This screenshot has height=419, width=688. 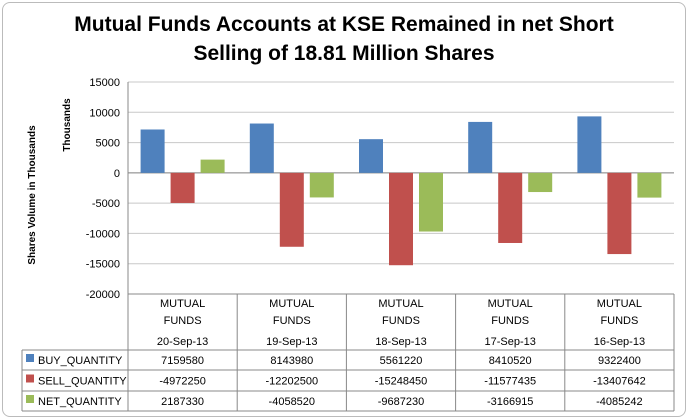 What do you see at coordinates (103, 295) in the screenshot?
I see `y-tick-label: -20000` at bounding box center [103, 295].